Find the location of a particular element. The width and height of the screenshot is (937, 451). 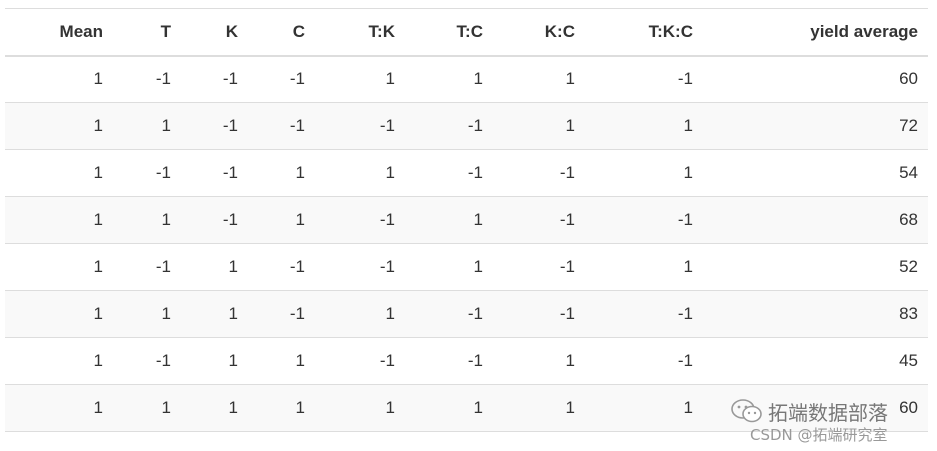

table-row: 1 1 1 -1 1 -1 -1 -1 83 is located at coordinates (466, 314).